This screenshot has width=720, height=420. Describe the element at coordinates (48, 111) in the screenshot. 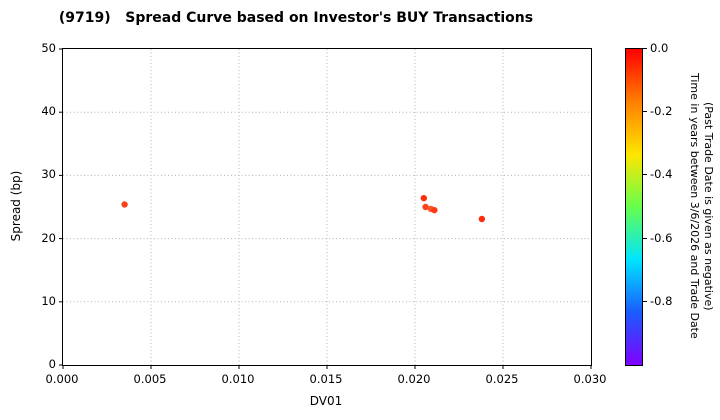

I see `y-tick-label: 40` at that location.